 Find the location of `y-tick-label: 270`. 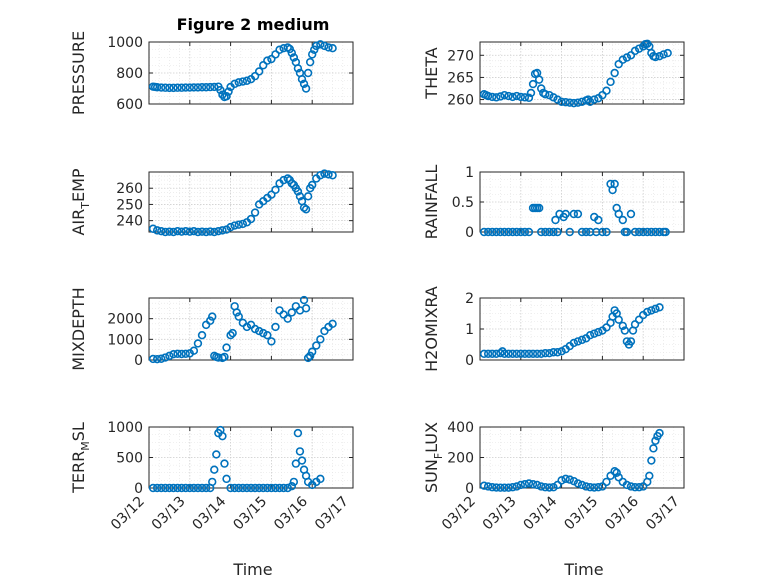

y-tick-label: 270 is located at coordinates (460, 56).